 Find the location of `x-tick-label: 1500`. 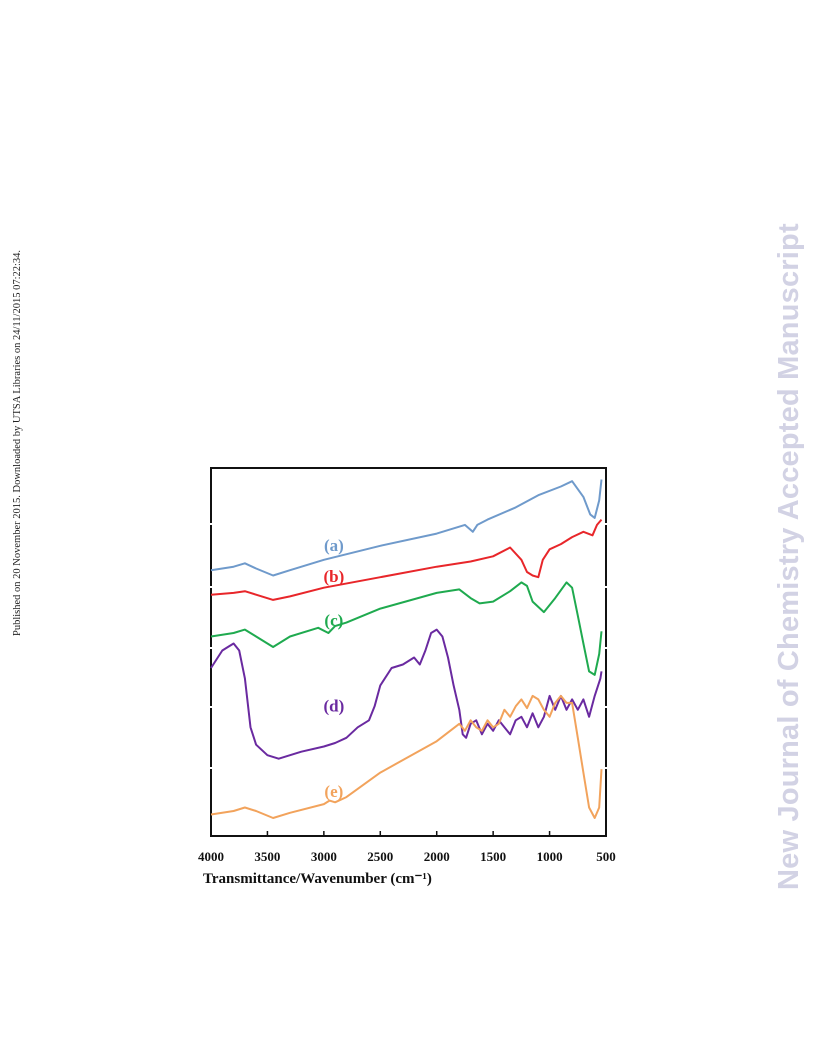

x-tick-label: 1500 is located at coordinates (493, 856).